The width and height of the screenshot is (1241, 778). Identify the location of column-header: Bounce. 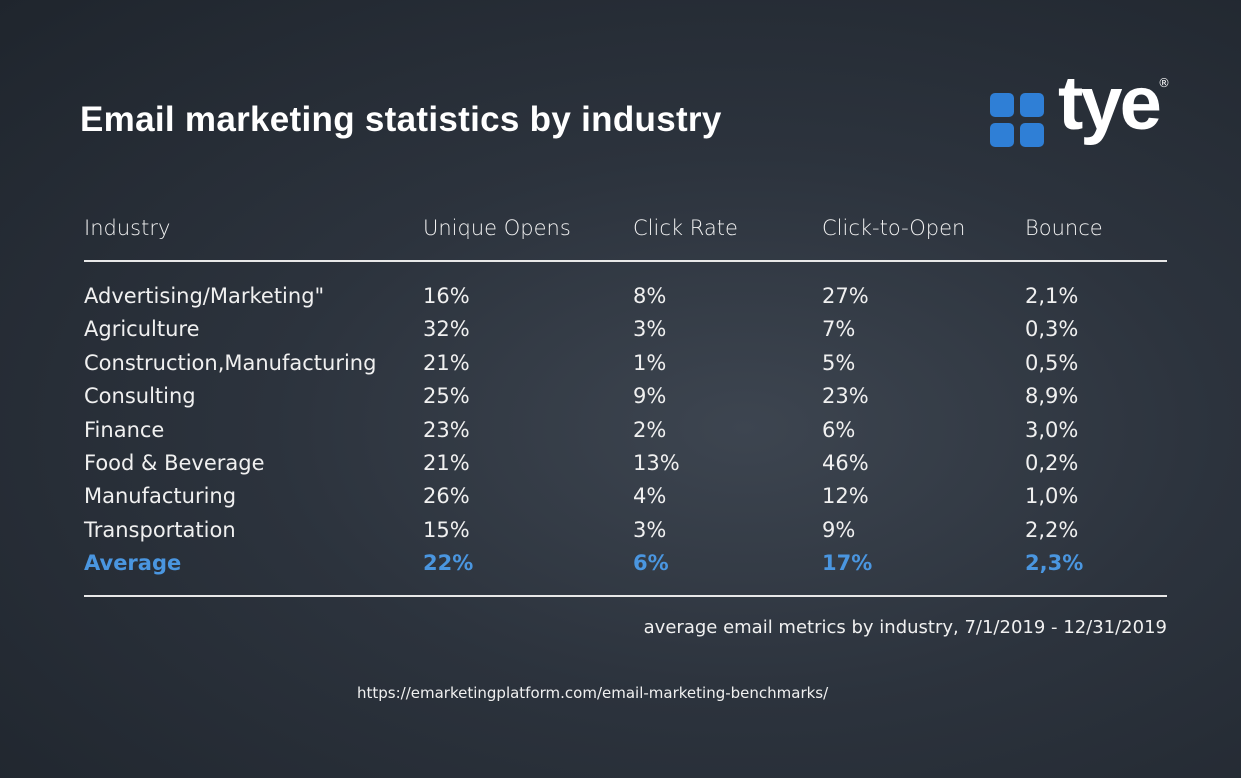
(1064, 228).